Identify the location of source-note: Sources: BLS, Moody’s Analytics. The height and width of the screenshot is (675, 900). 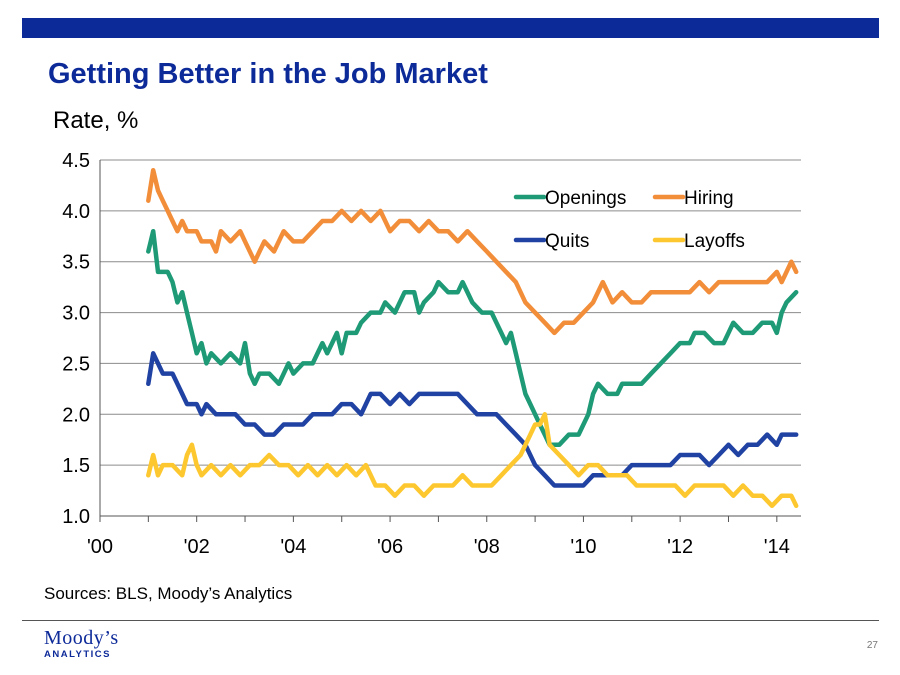
(168, 593).